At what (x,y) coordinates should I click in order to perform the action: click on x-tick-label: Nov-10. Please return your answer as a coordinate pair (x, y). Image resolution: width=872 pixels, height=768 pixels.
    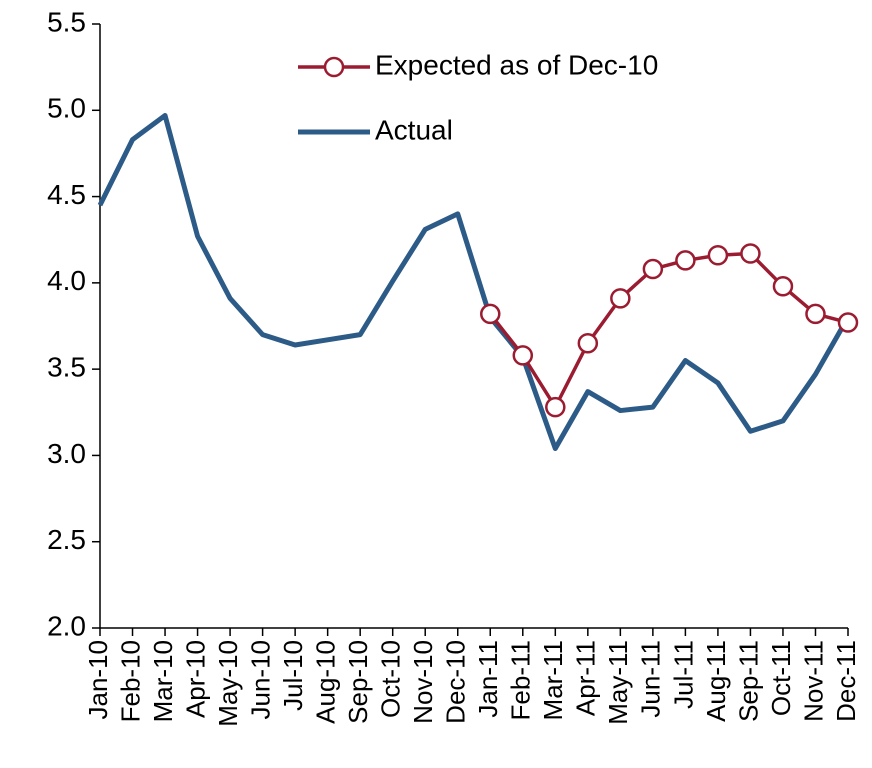
    Looking at the image, I should click on (423, 682).